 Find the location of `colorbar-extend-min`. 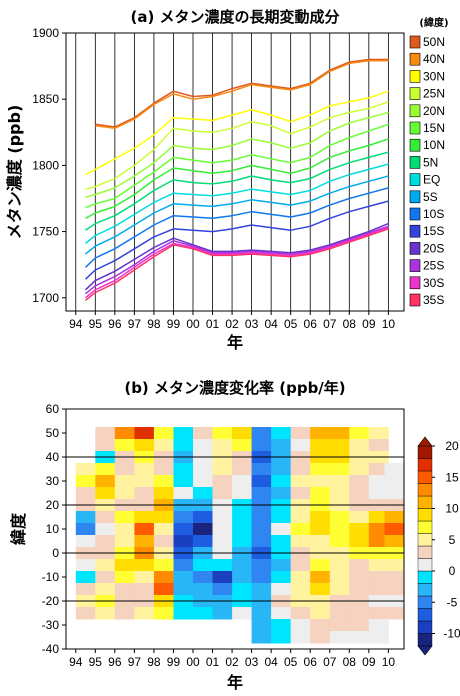

colorbar-extend-min is located at coordinates (425, 650).